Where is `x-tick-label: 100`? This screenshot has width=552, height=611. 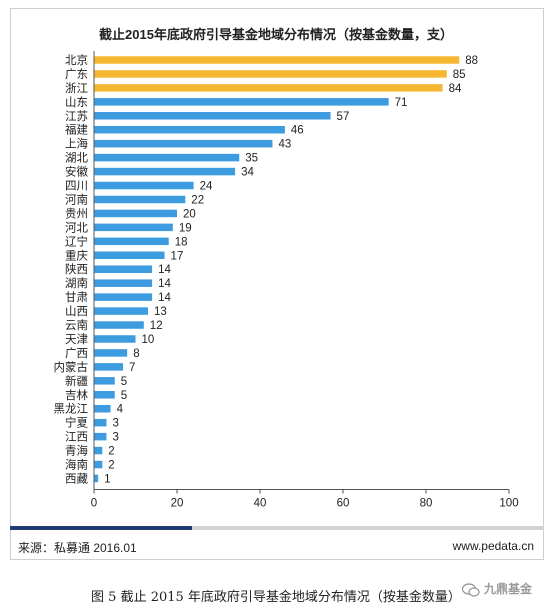 x-tick-label: 100 is located at coordinates (508, 503).